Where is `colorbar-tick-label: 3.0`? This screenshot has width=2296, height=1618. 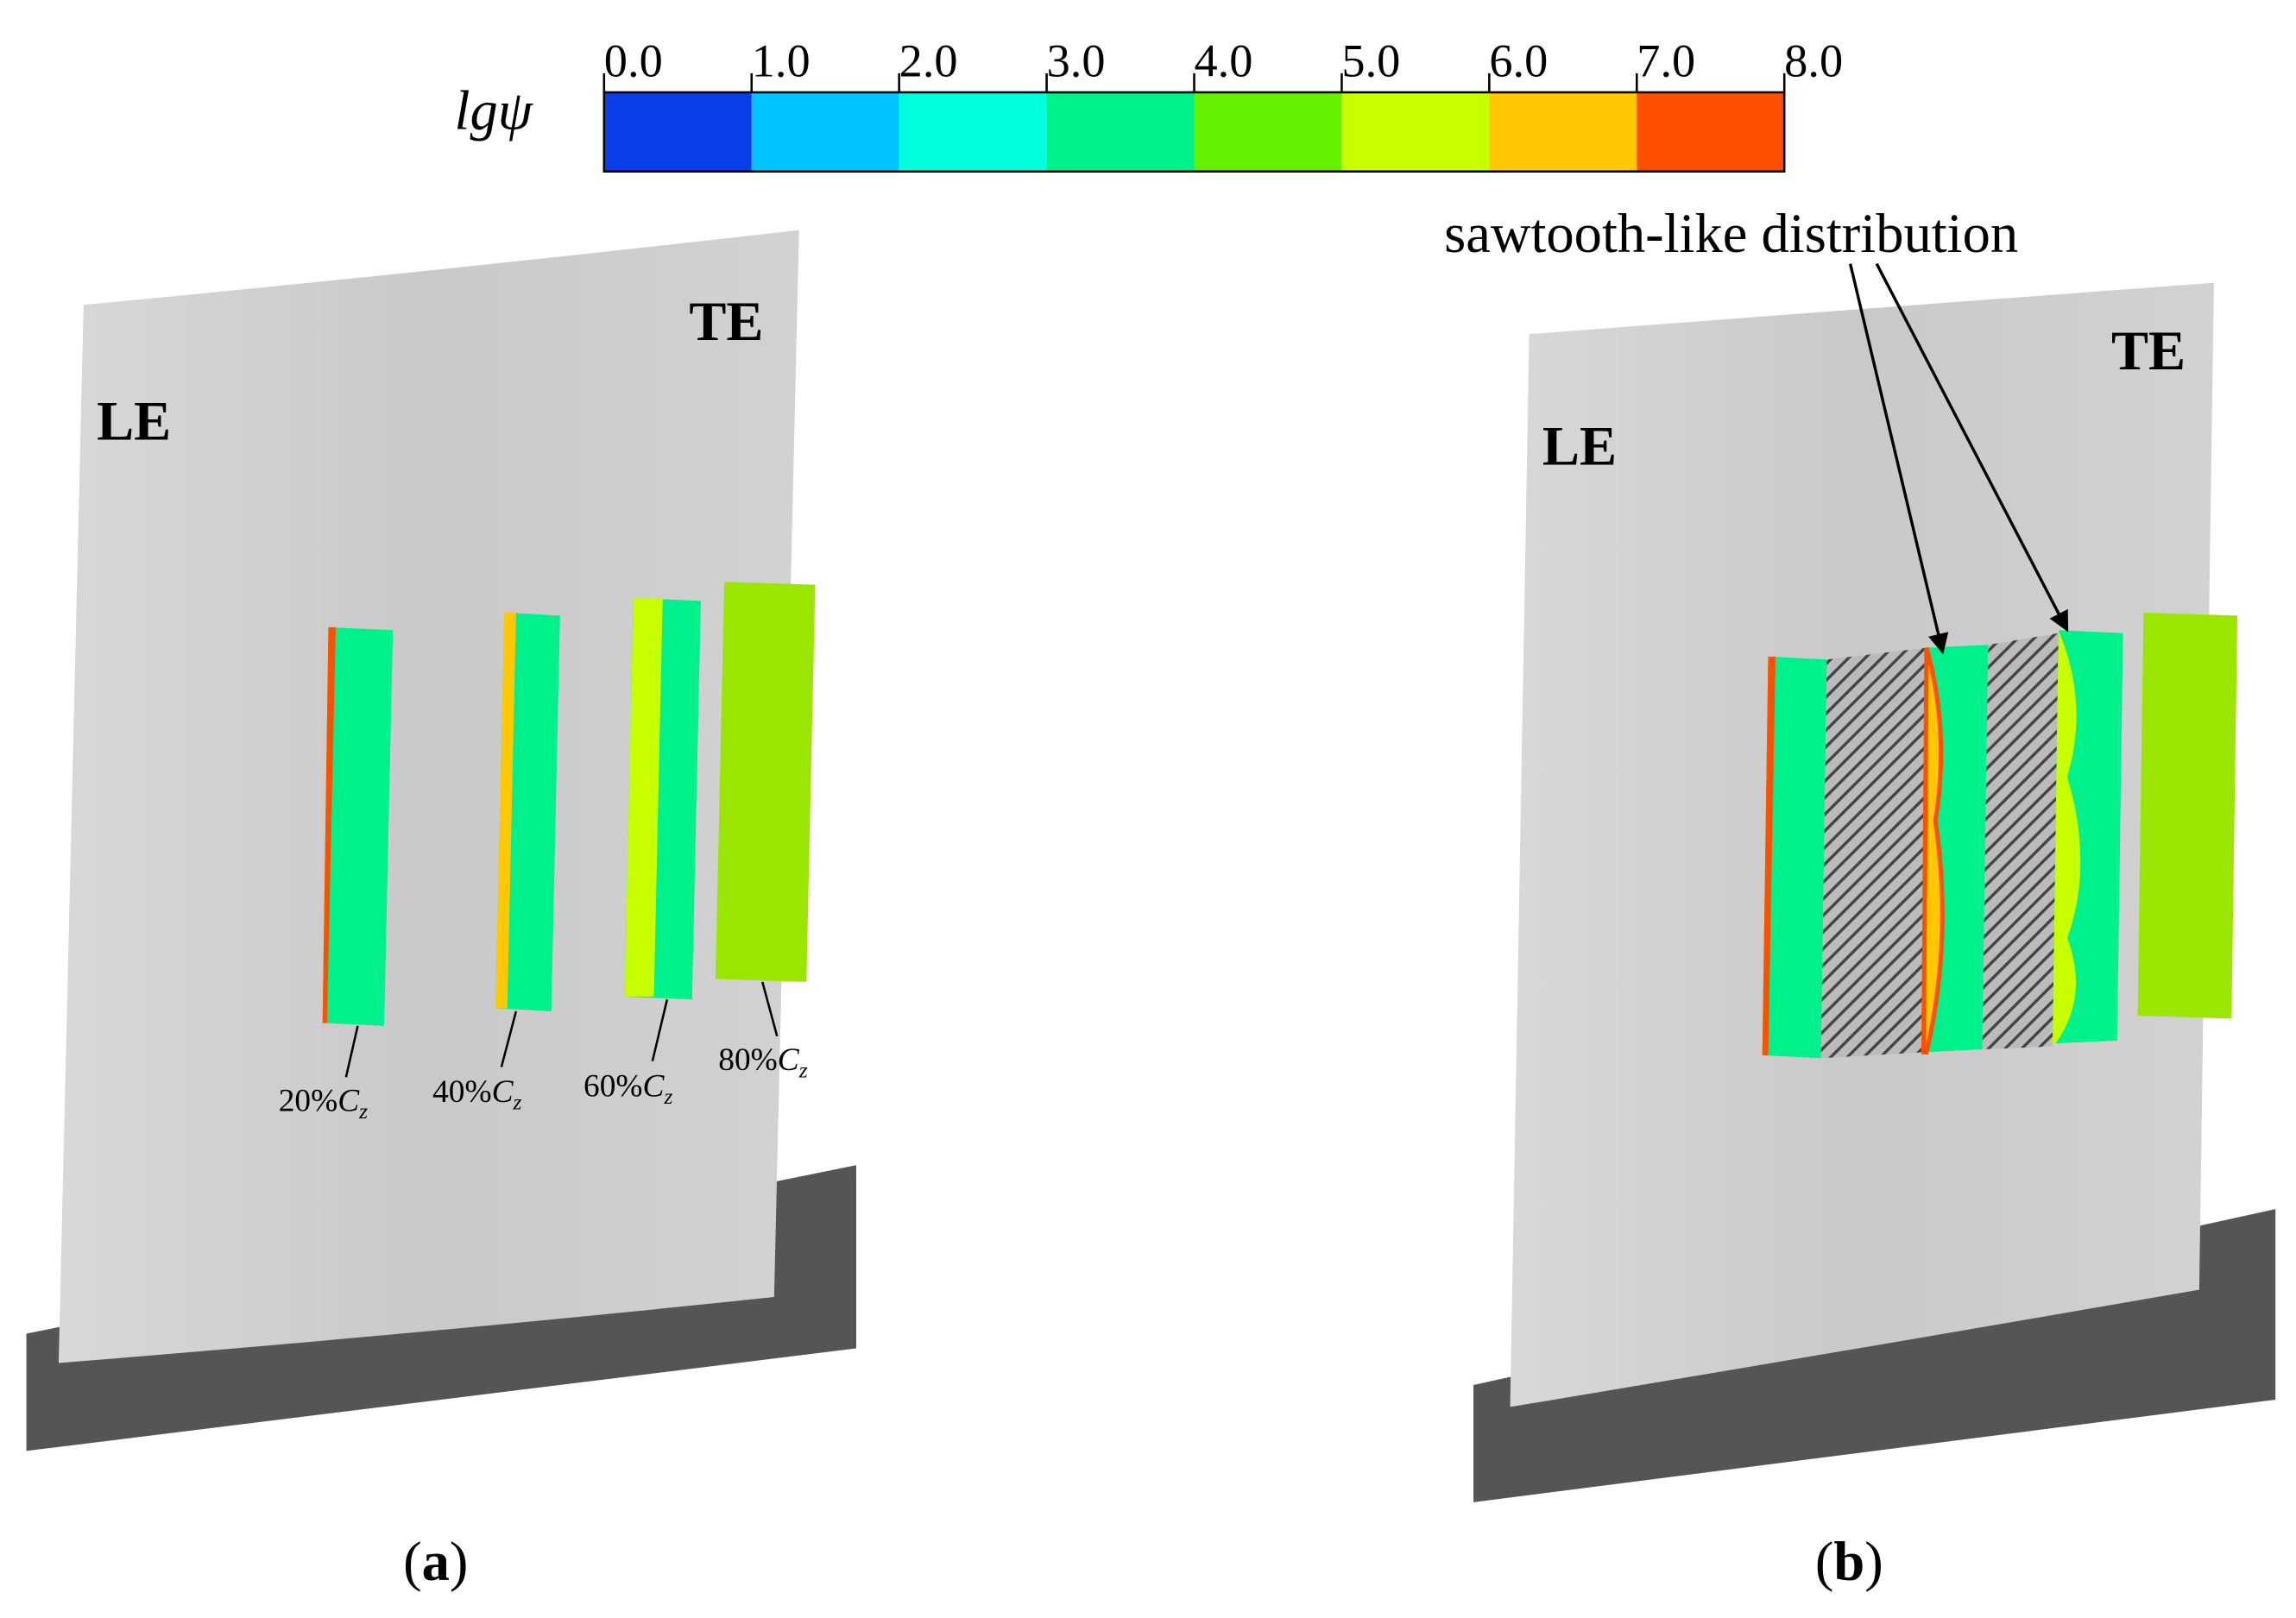
colorbar-tick-label: 3.0 is located at coordinates (1076, 61).